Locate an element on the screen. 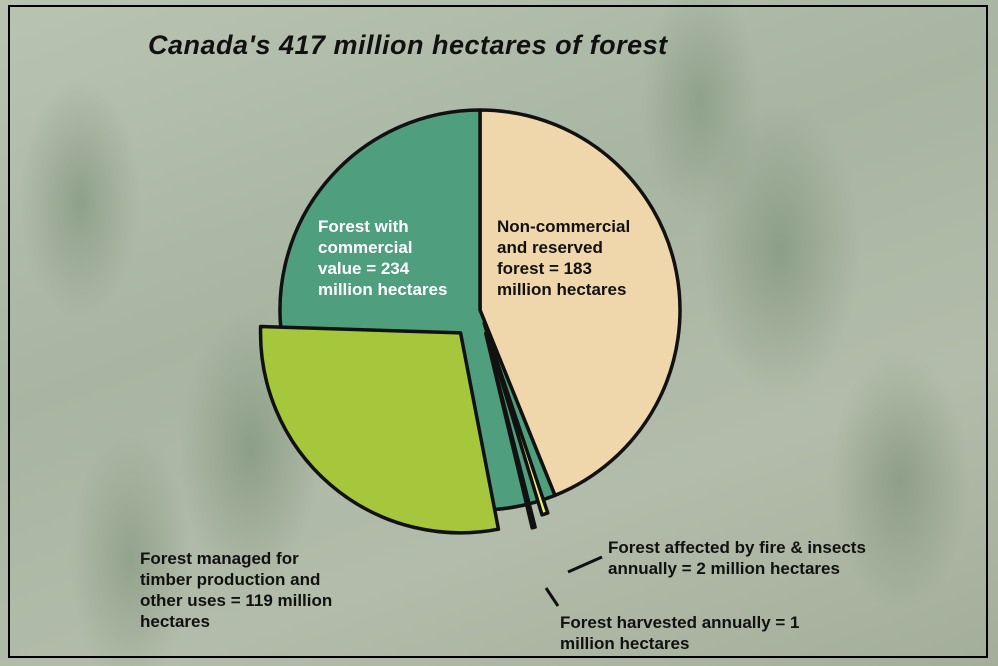  chart-title: Canada's 417 million hectares of forest is located at coordinates (408, 45).